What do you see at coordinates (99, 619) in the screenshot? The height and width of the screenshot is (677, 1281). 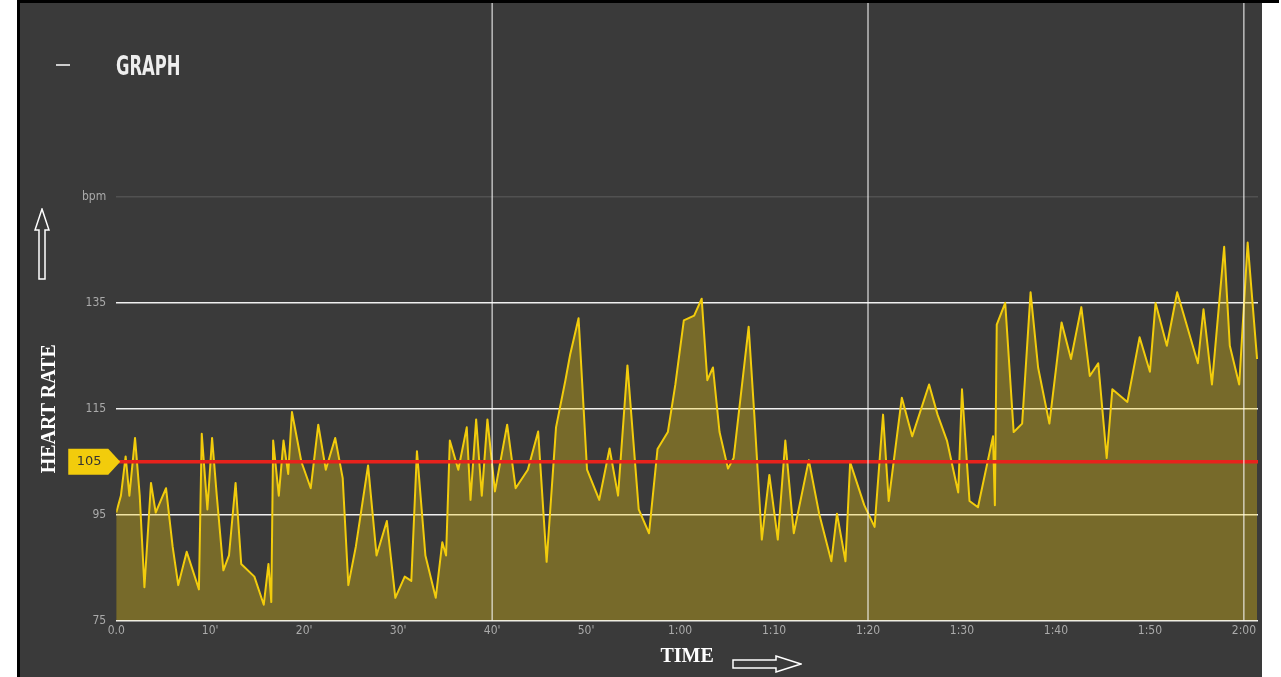 I see `y-tick-label: 75` at bounding box center [99, 619].